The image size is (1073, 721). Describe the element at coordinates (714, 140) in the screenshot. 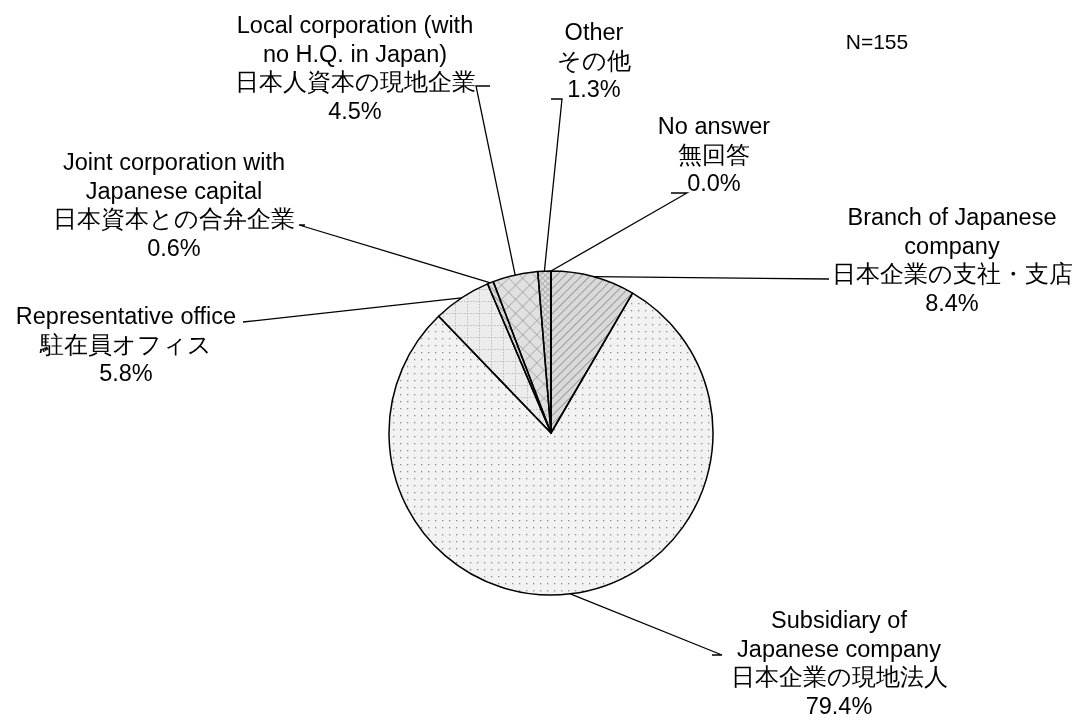

I see `category-label: No answer 無回答` at that location.